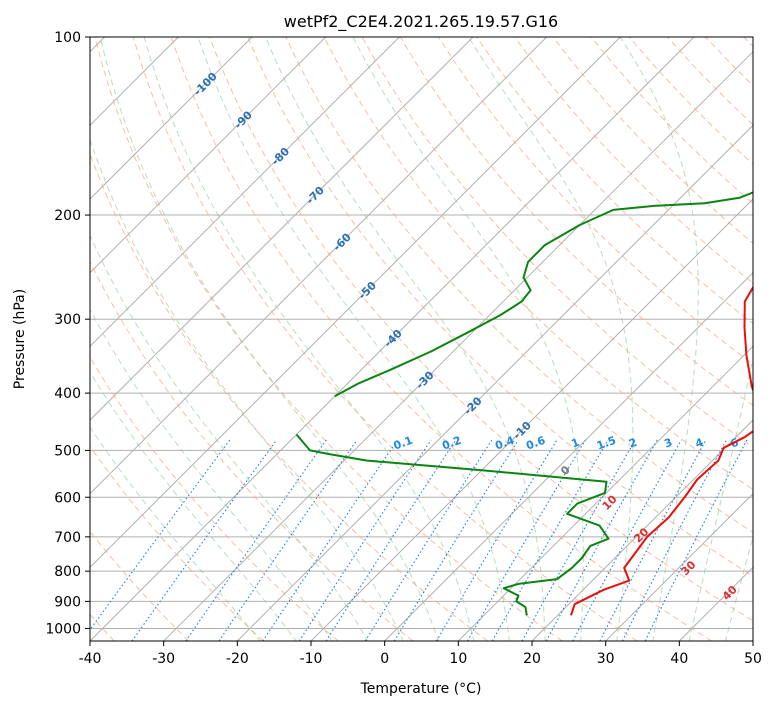  What do you see at coordinates (535, 443) in the screenshot?
I see `mixing-ratio-label: 0.6` at bounding box center [535, 443].